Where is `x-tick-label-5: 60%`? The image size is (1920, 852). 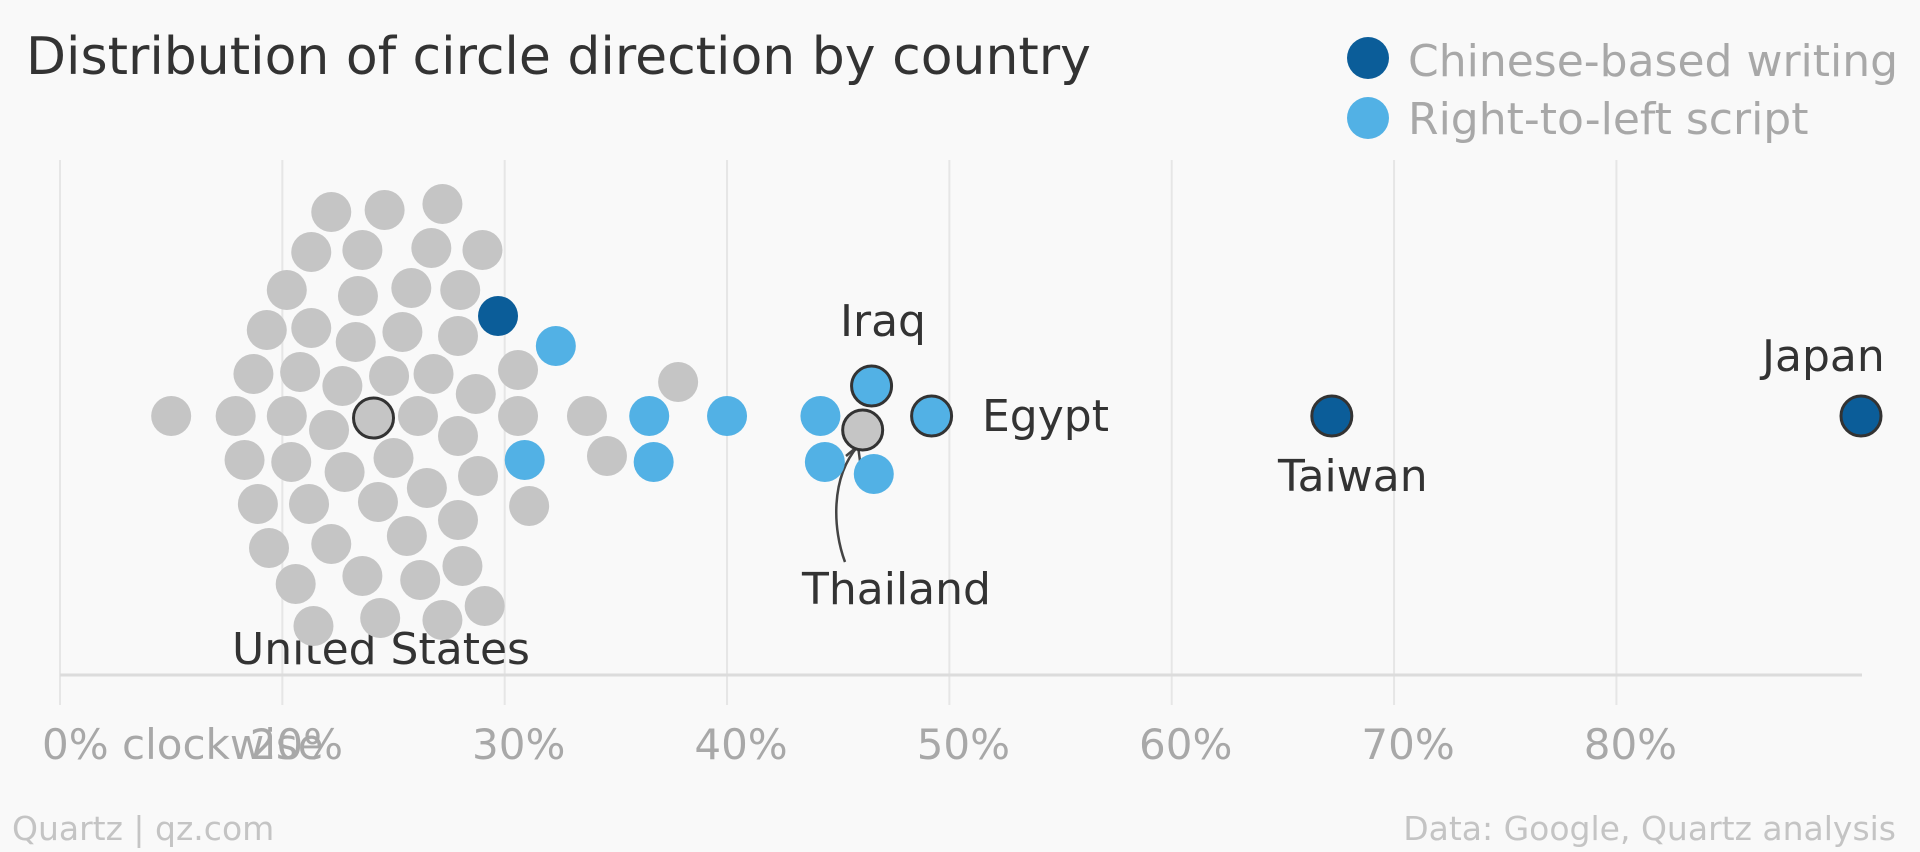
x-tick-label-5: 60% is located at coordinates (1185, 744).